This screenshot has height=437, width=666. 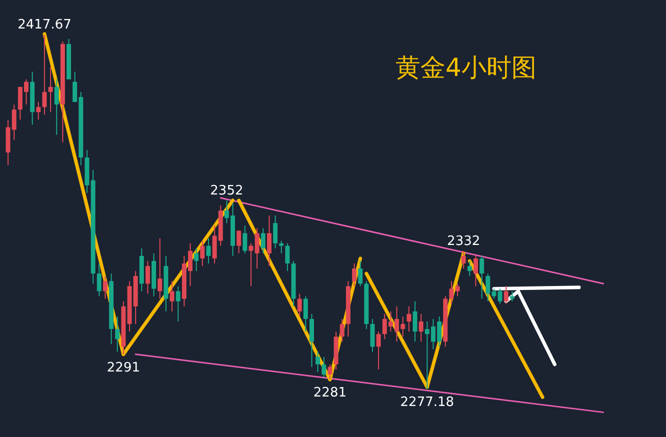 I want to click on annotation: 2352, so click(x=227, y=190).